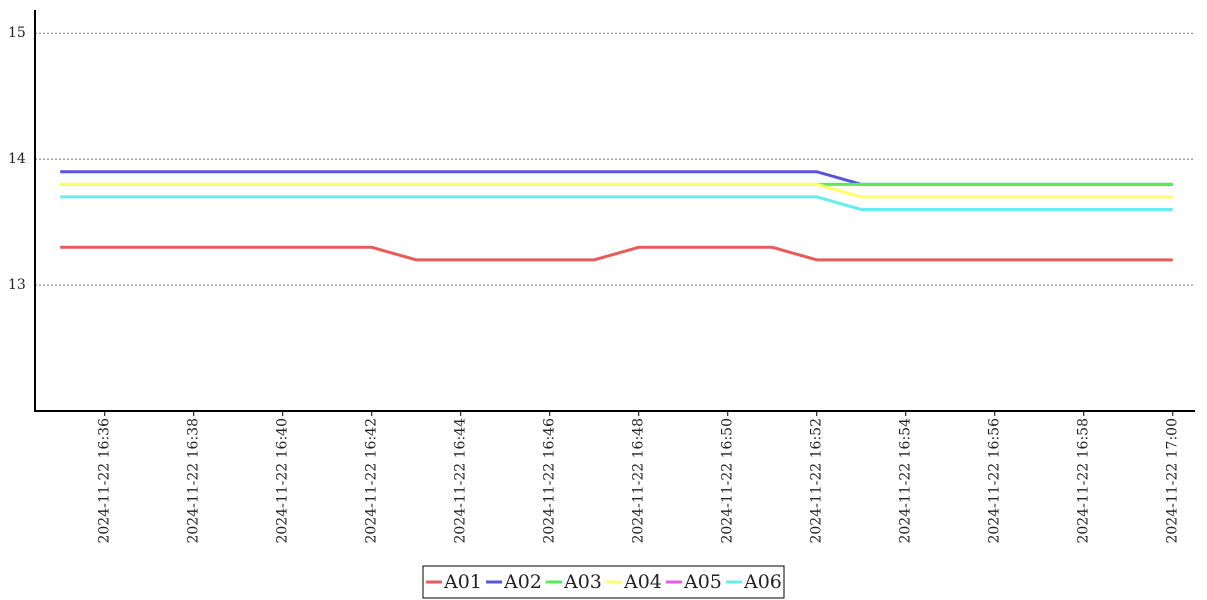 The image size is (1207, 600). I want to click on x-tick-label: 2024-11-22 16:44, so click(461, 481).